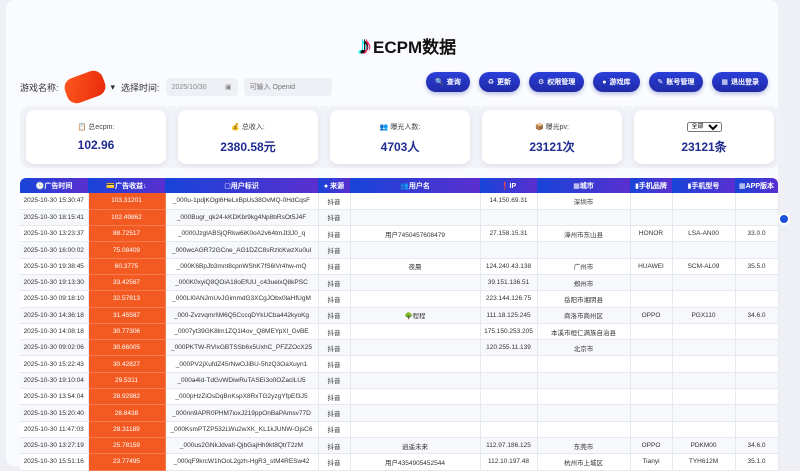 The image size is (800, 471). What do you see at coordinates (453, 82) in the screenshot?
I see `button-label: 查询` at bounding box center [453, 82].